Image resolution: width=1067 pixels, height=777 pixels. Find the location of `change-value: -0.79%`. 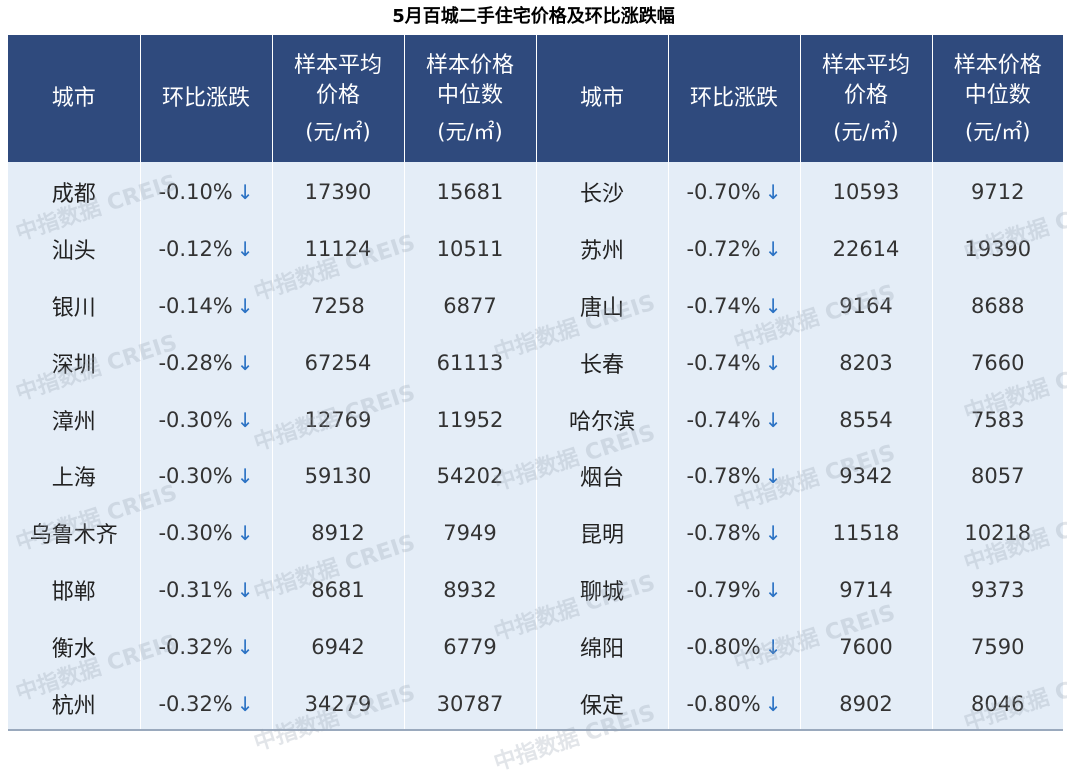

change-value: -0.79% is located at coordinates (723, 589).